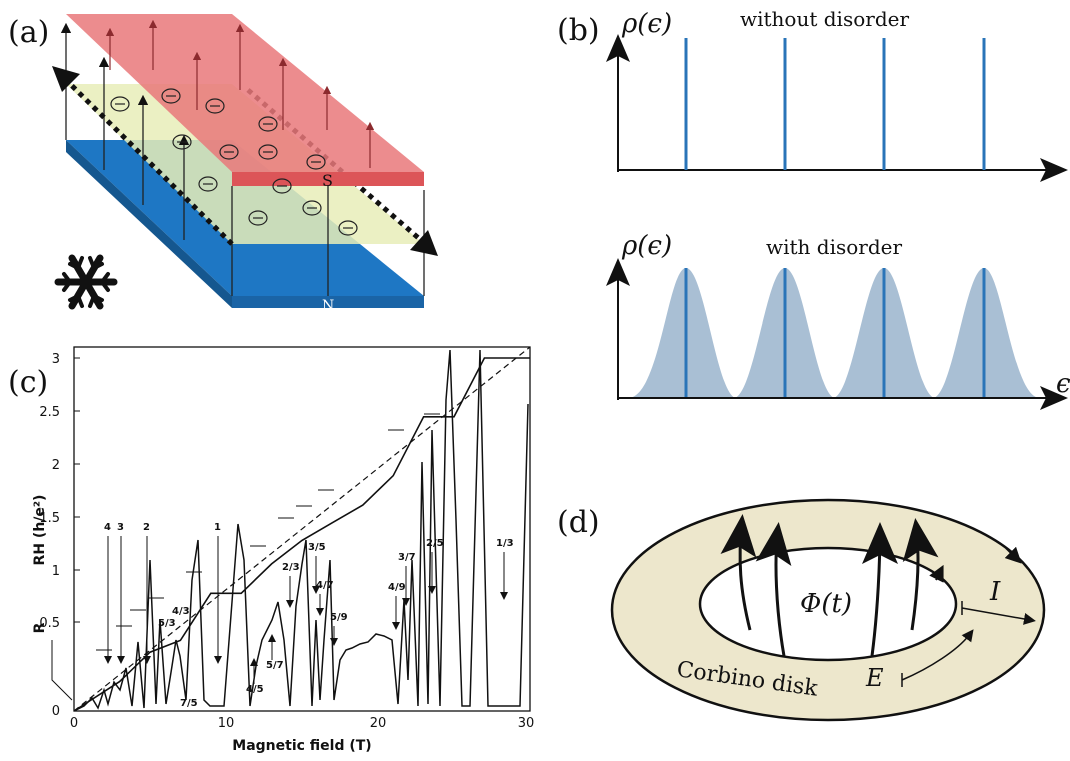  I want to click on panel-d-label: (d), so click(578, 522).